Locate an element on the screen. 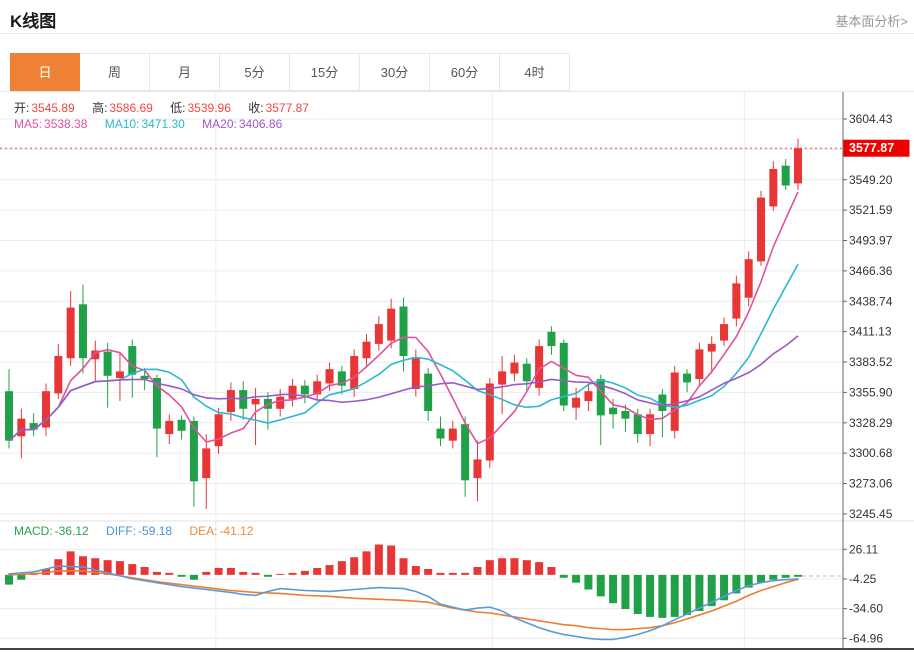 This screenshot has height=652, width=914. tab-15min: 15分 is located at coordinates (325, 72).